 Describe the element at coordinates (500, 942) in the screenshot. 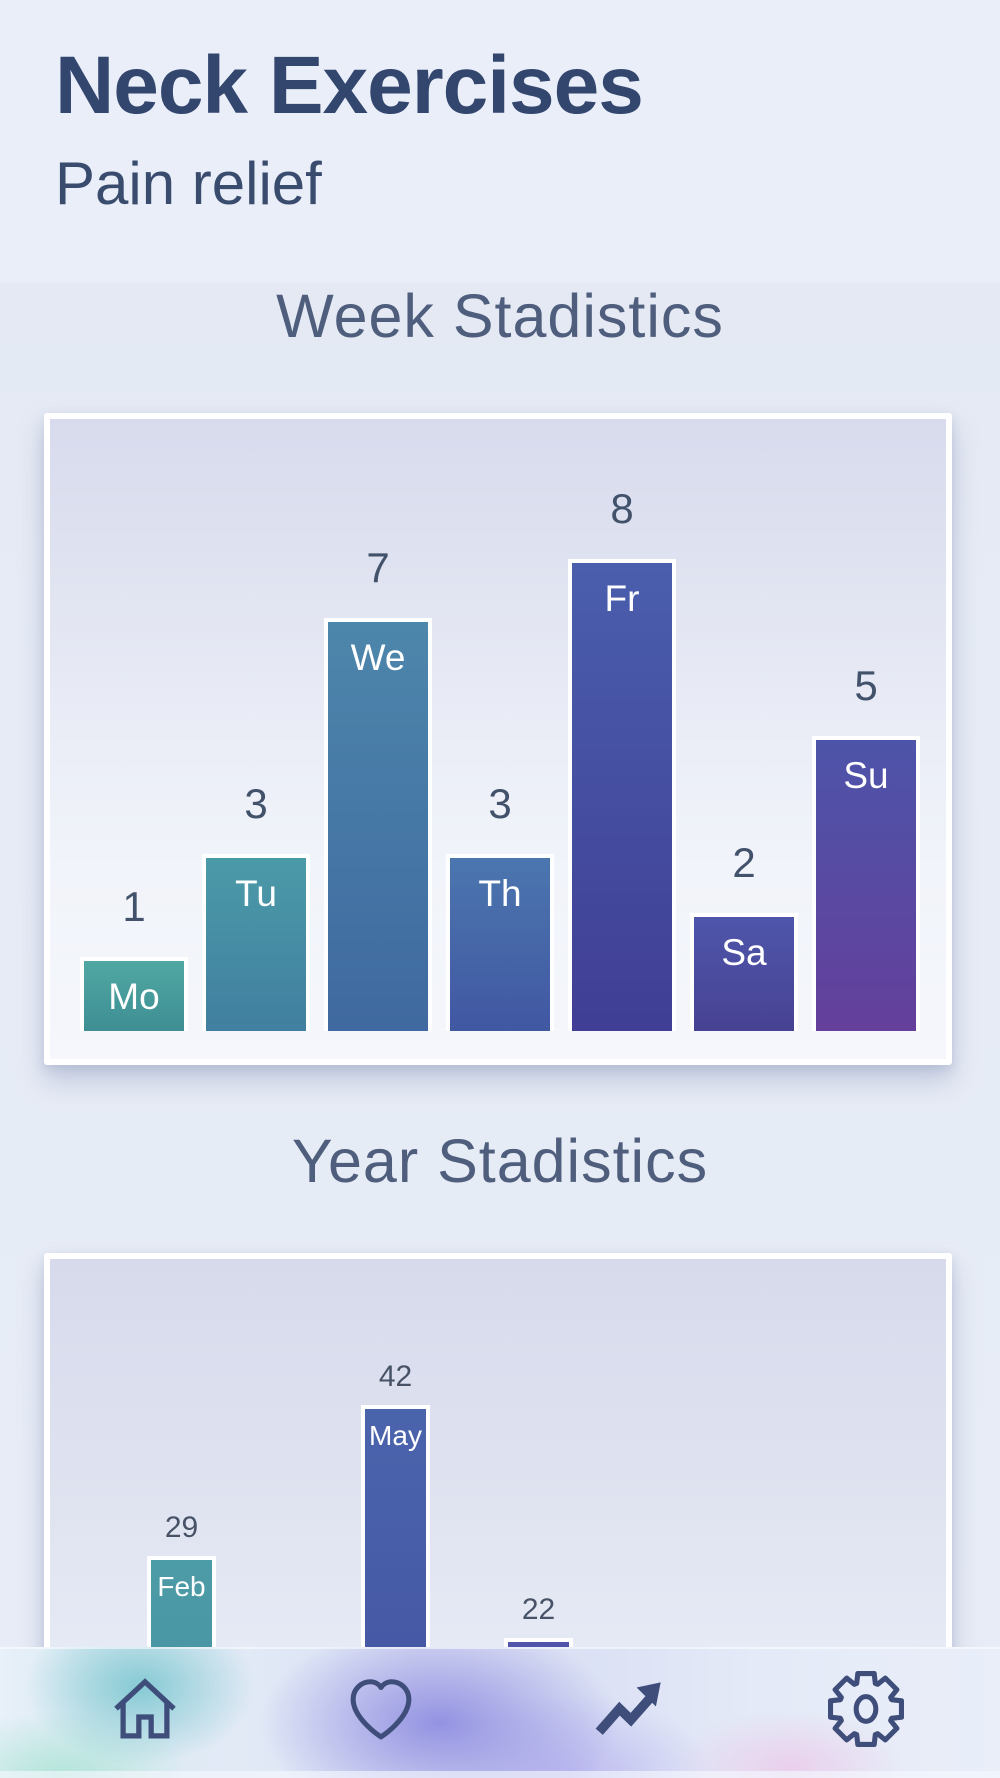

I see `week-bar-th: Th` at that location.